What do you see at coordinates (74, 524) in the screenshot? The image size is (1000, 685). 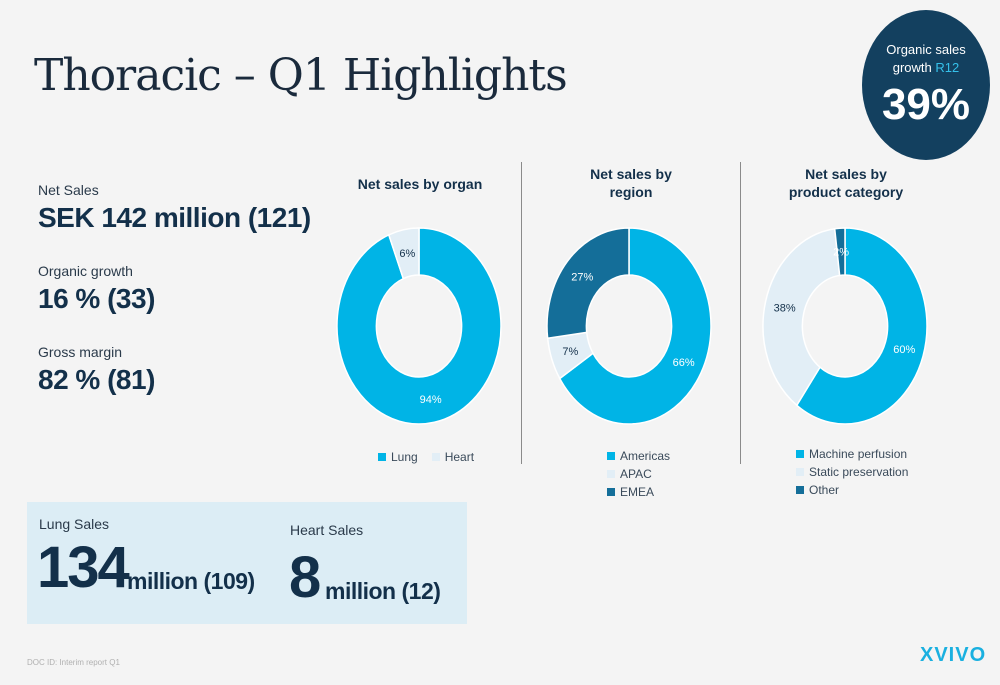 I see `lung-sales-label: Lung Sales` at bounding box center [74, 524].